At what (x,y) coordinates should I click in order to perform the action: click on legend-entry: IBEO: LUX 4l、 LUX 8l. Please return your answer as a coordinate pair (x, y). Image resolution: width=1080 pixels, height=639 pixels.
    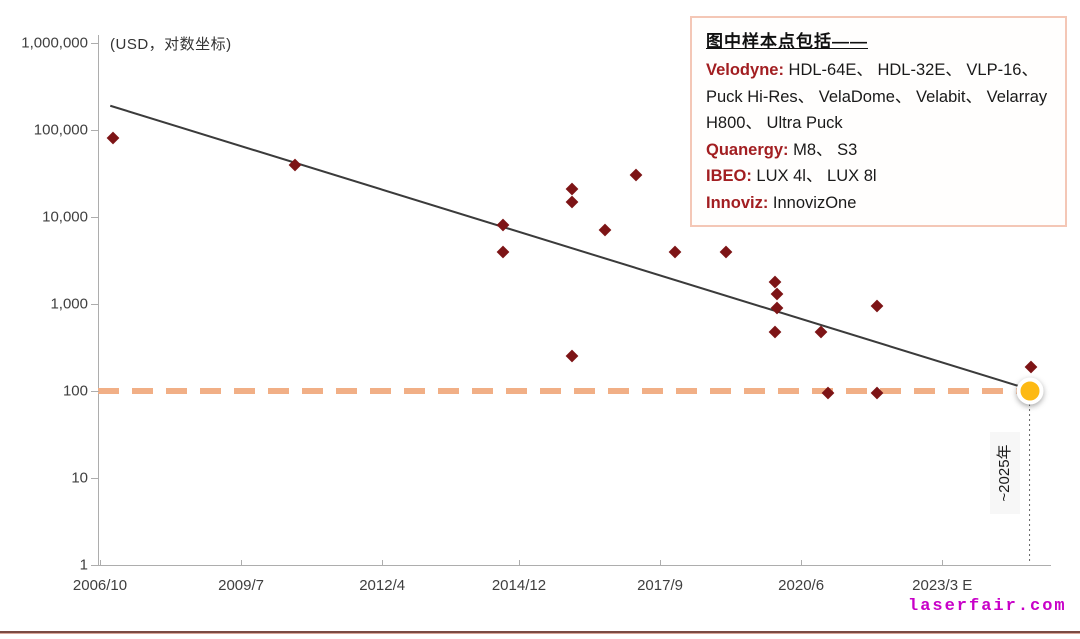
    Looking at the image, I should click on (879, 176).